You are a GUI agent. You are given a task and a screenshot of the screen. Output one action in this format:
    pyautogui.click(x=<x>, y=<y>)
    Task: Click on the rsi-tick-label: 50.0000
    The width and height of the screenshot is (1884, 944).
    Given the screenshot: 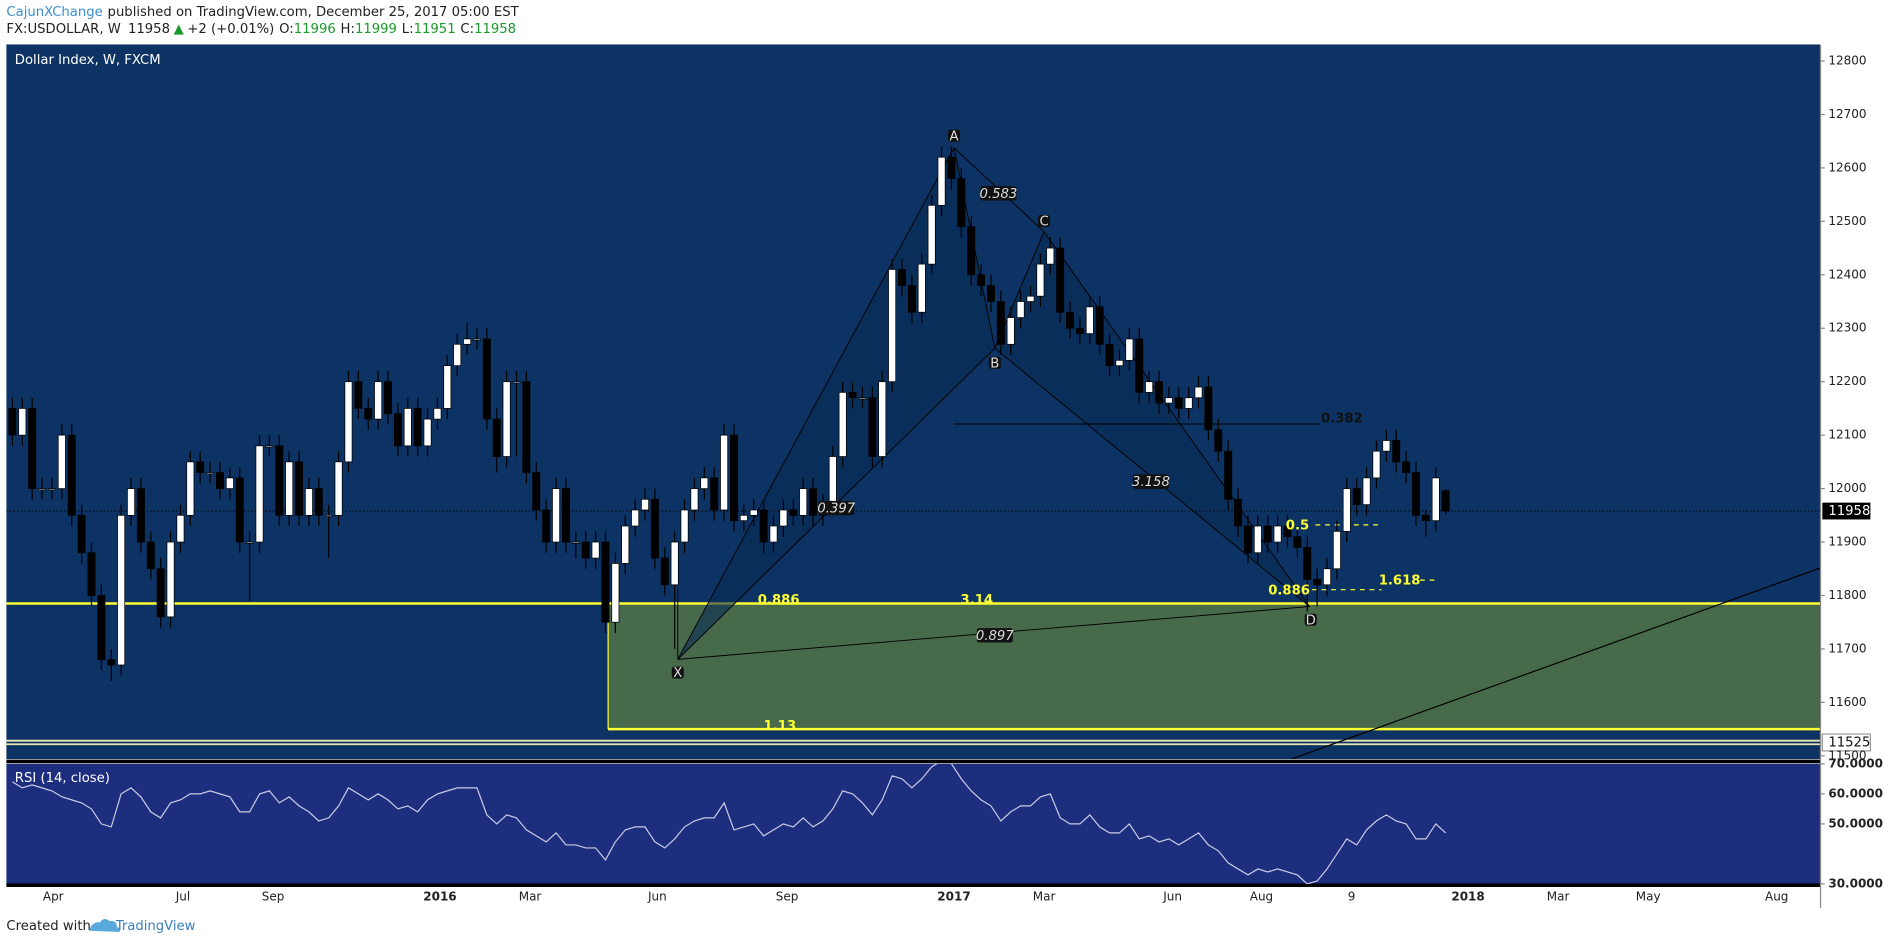 What is the action you would take?
    pyautogui.click(x=1855, y=823)
    